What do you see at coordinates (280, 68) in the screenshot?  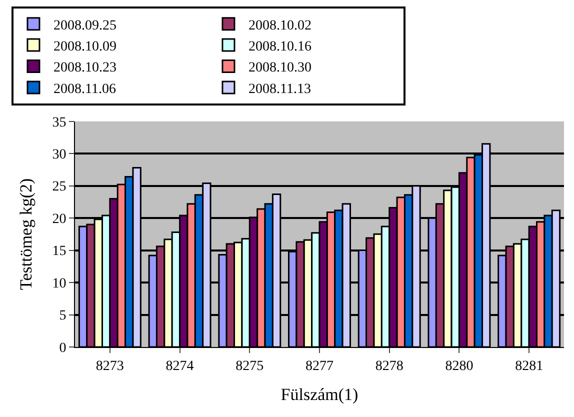 I see `legend-label: 2008.10.30` at bounding box center [280, 68].